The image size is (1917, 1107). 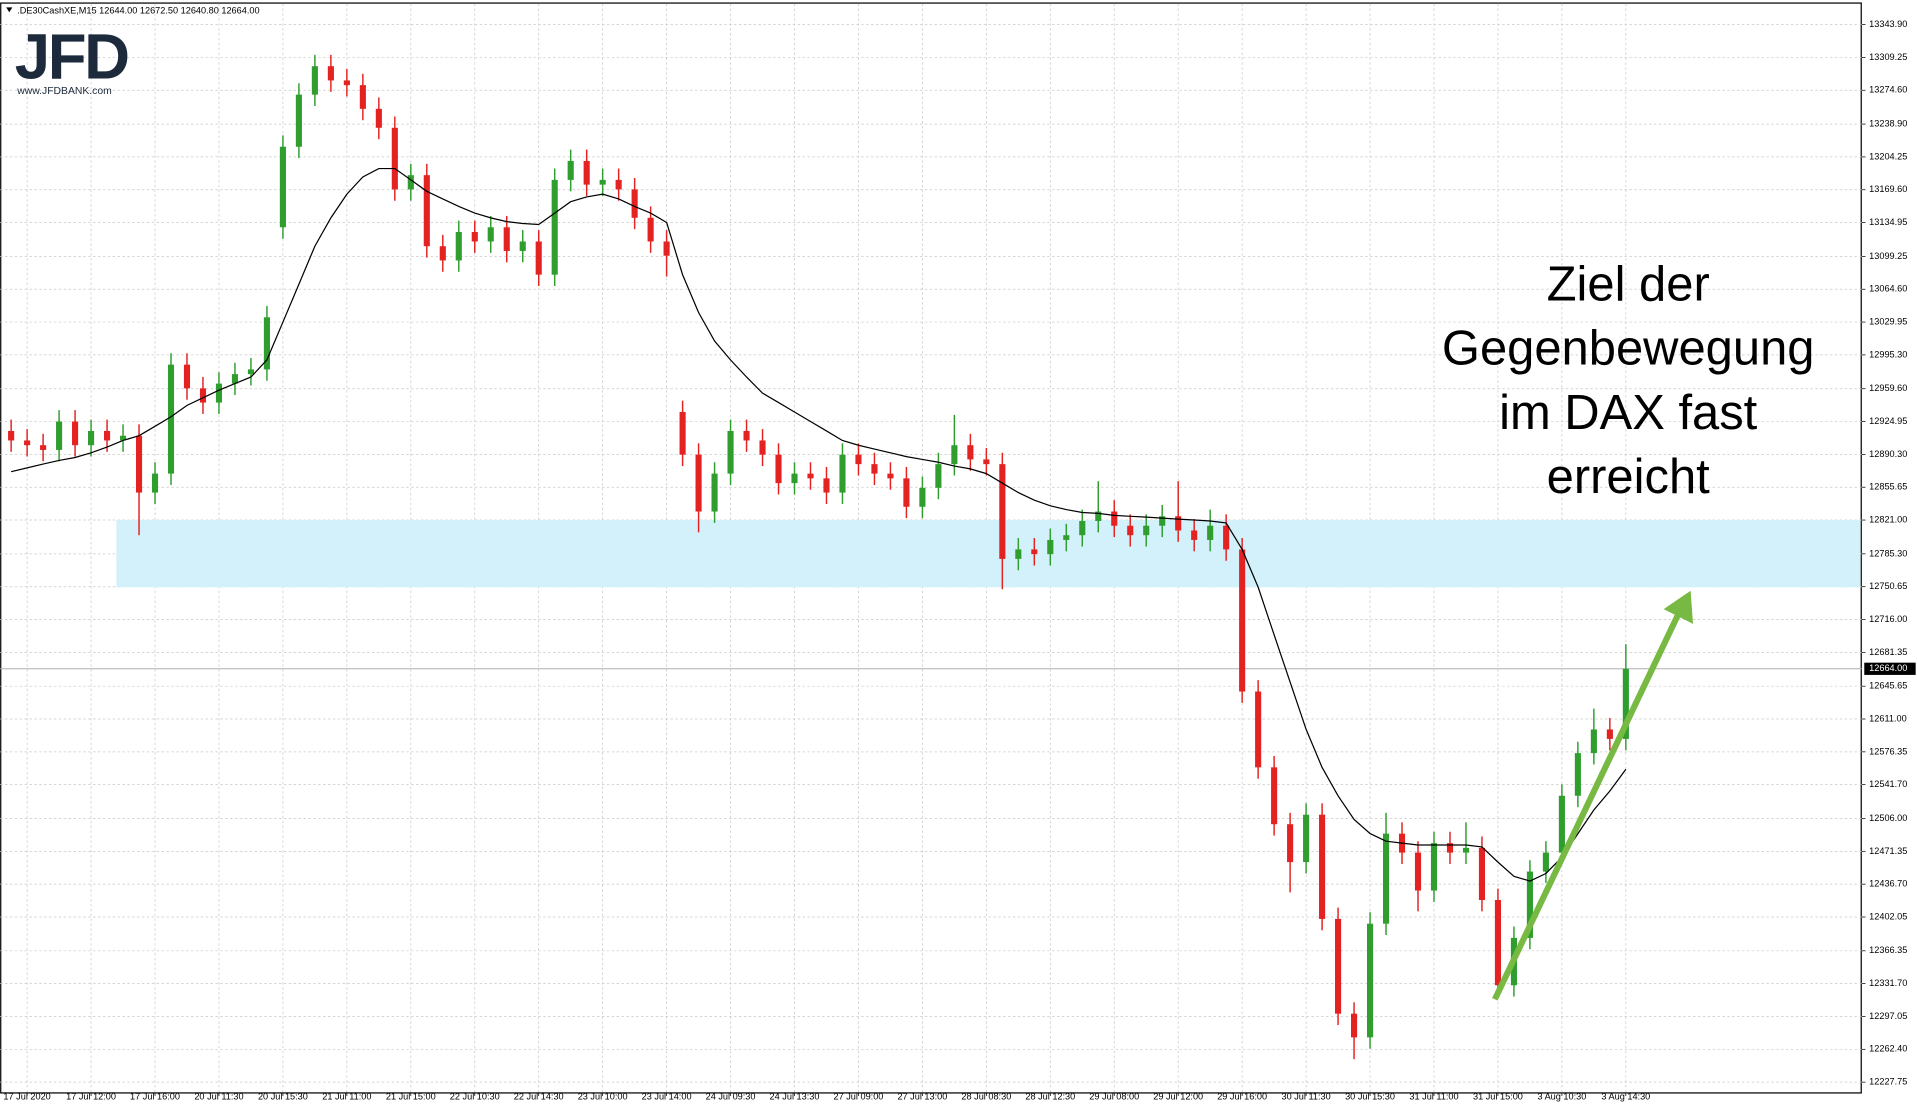 What do you see at coordinates (1888, 354) in the screenshot?
I see `y-tick-label: 12995.30` at bounding box center [1888, 354].